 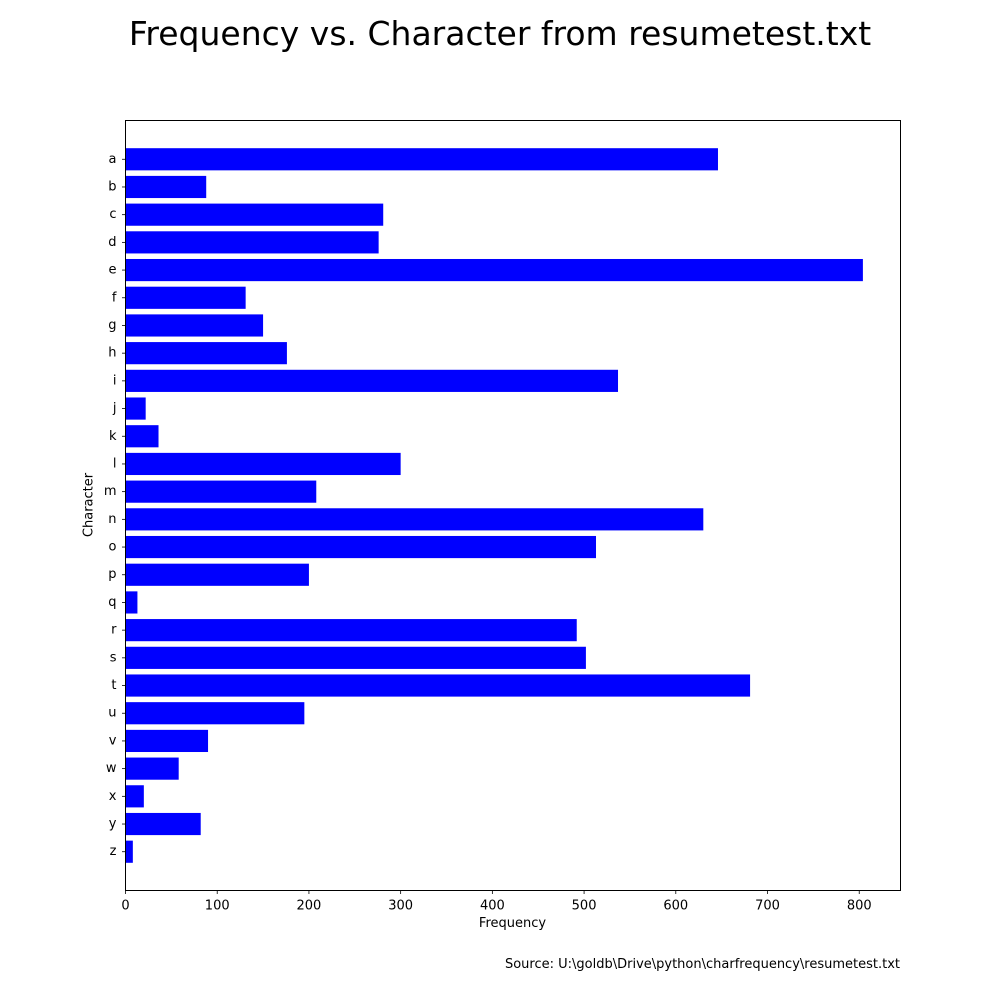 I want to click on bar-b, so click(x=166, y=187).